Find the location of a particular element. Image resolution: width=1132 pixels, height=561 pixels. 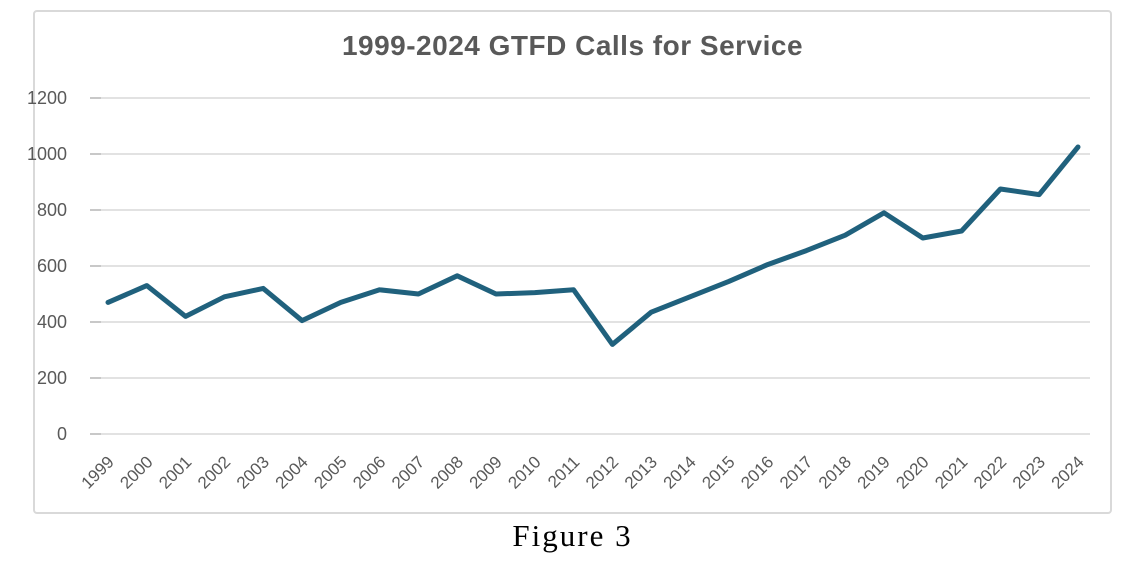

x-tick-label: 2012 is located at coordinates (602, 472).